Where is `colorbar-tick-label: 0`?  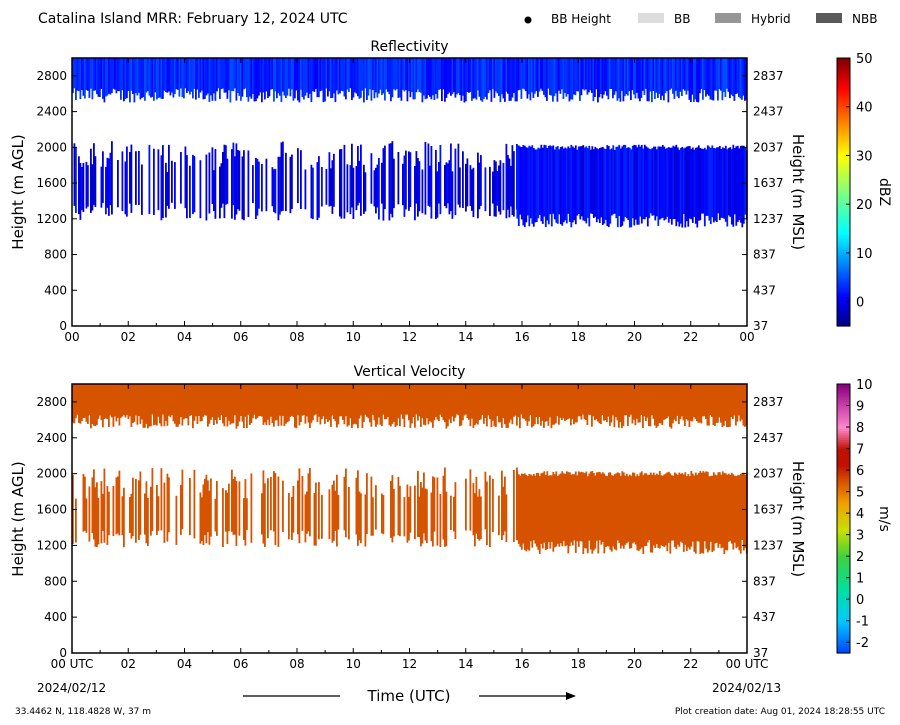 colorbar-tick-label: 0 is located at coordinates (860, 600).